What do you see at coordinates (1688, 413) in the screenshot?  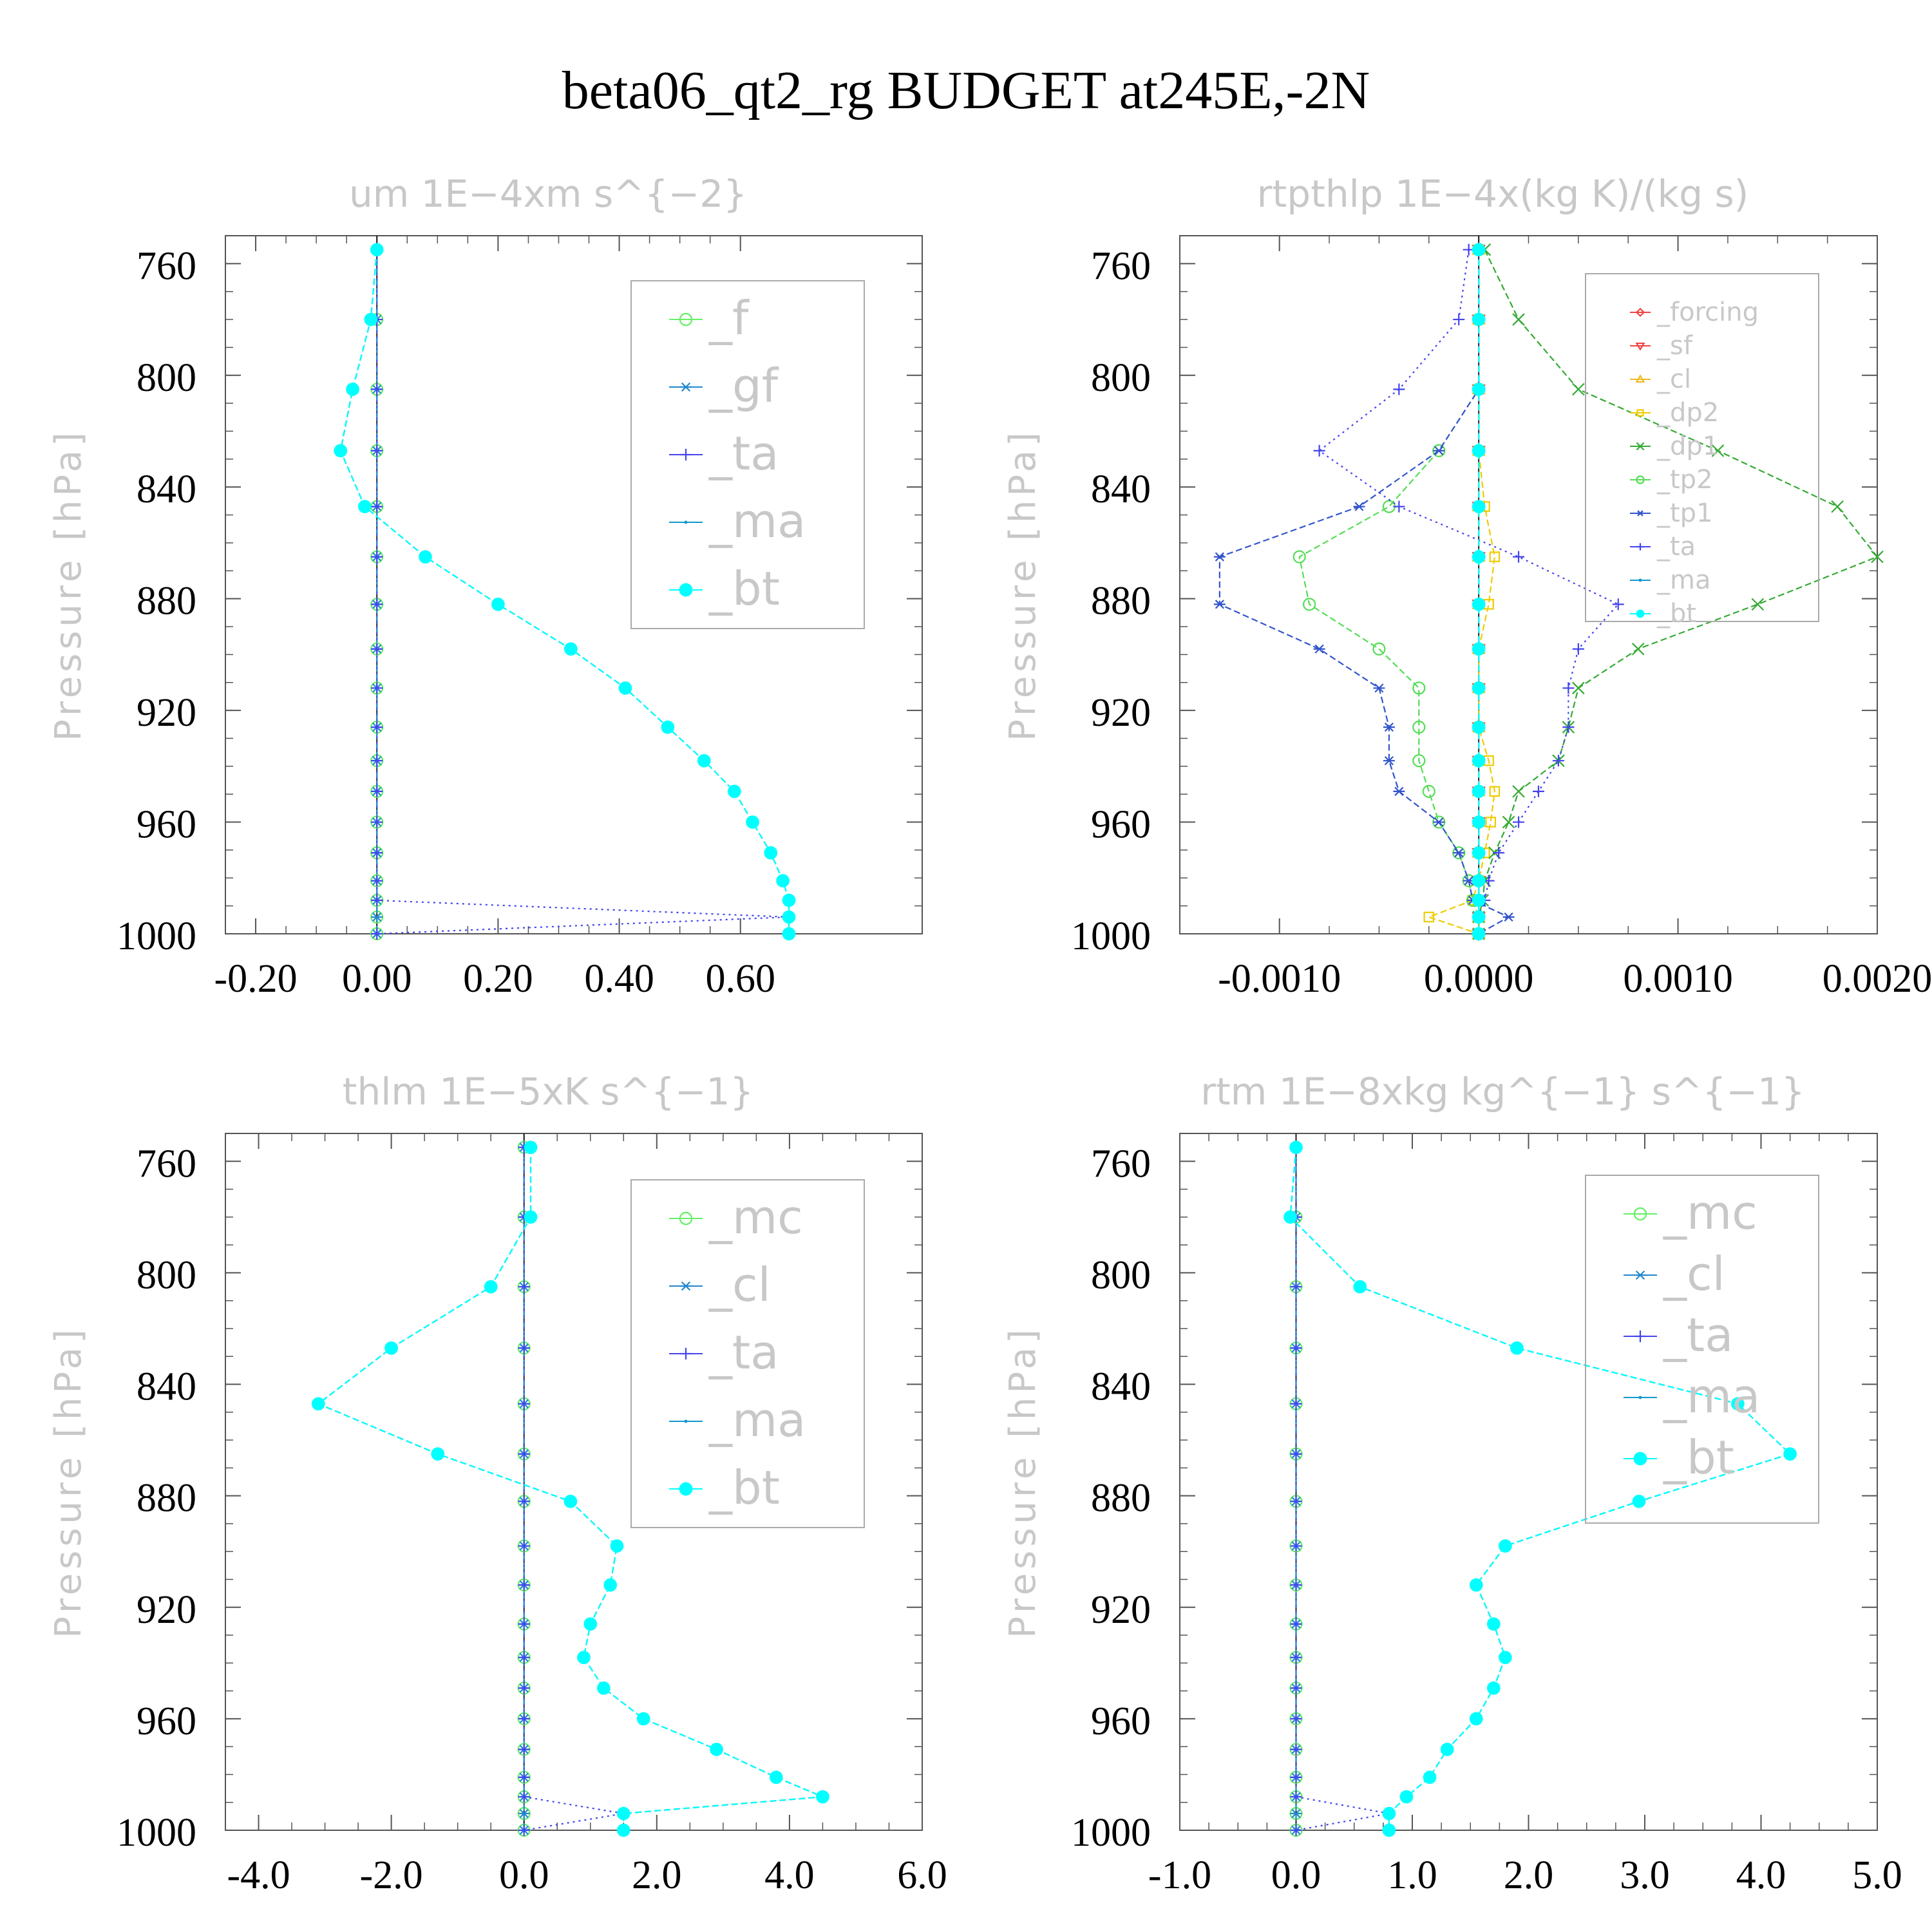 I see `legend-label: _dp2` at bounding box center [1688, 413].